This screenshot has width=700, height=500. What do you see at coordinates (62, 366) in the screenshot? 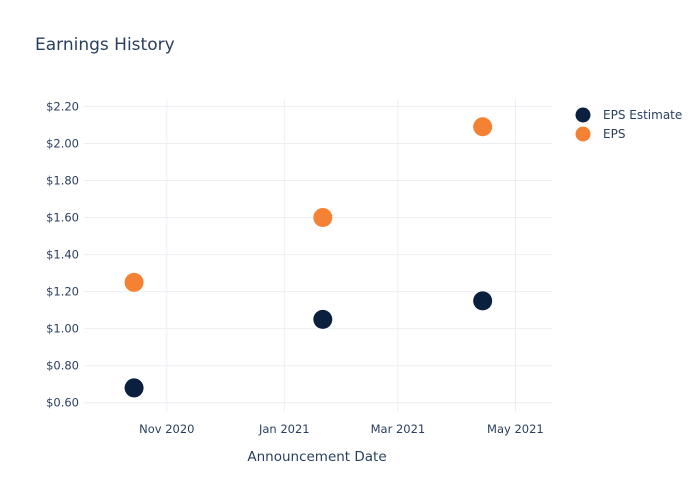
I see `y-tick-label: $0.80` at bounding box center [62, 366].